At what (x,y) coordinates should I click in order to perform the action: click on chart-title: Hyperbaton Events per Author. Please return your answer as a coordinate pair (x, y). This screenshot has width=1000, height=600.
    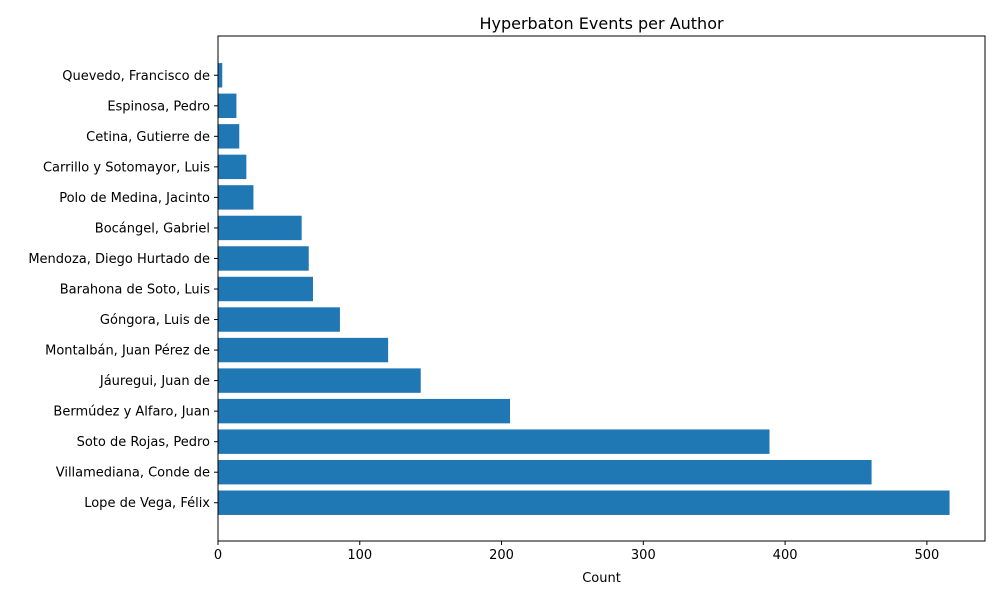
    Looking at the image, I should click on (601, 23).